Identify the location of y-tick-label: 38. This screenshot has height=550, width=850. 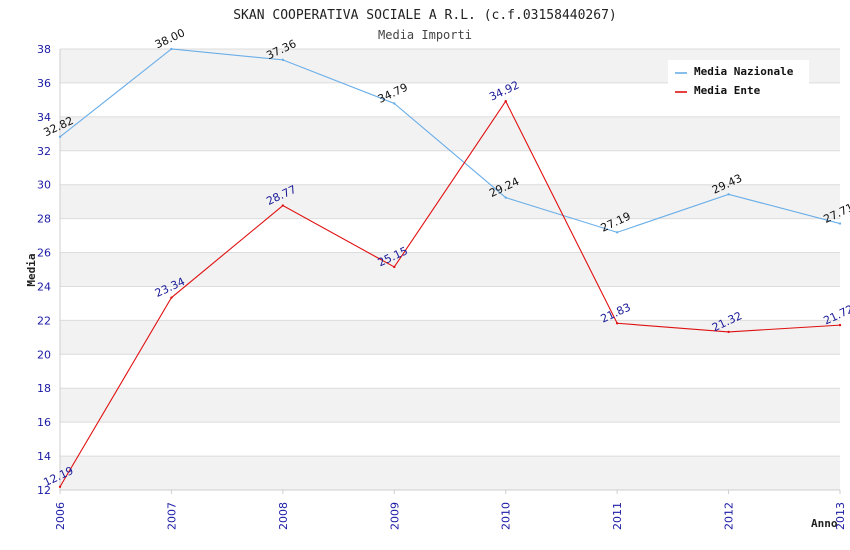
(44, 49).